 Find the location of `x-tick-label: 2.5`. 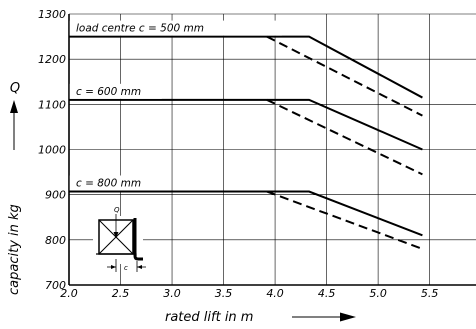

x-tick-label: 2.5 is located at coordinates (121, 293).